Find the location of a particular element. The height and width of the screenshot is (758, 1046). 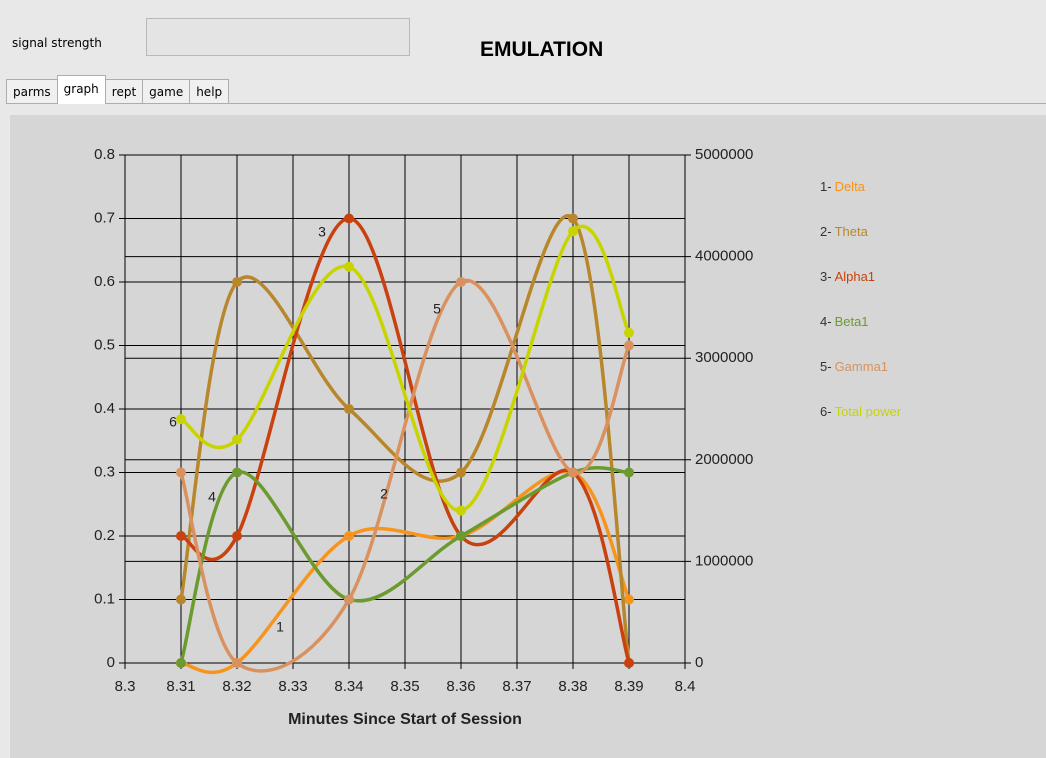

signal-label: signal strength is located at coordinates (57, 43).